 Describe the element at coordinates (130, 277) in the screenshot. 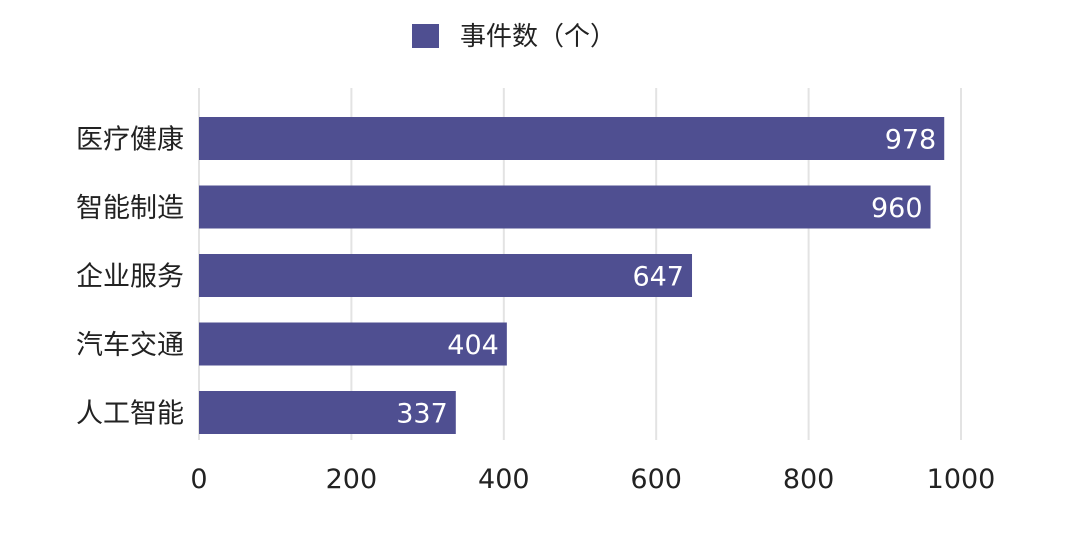

I see `category-label: 企业服务` at that location.